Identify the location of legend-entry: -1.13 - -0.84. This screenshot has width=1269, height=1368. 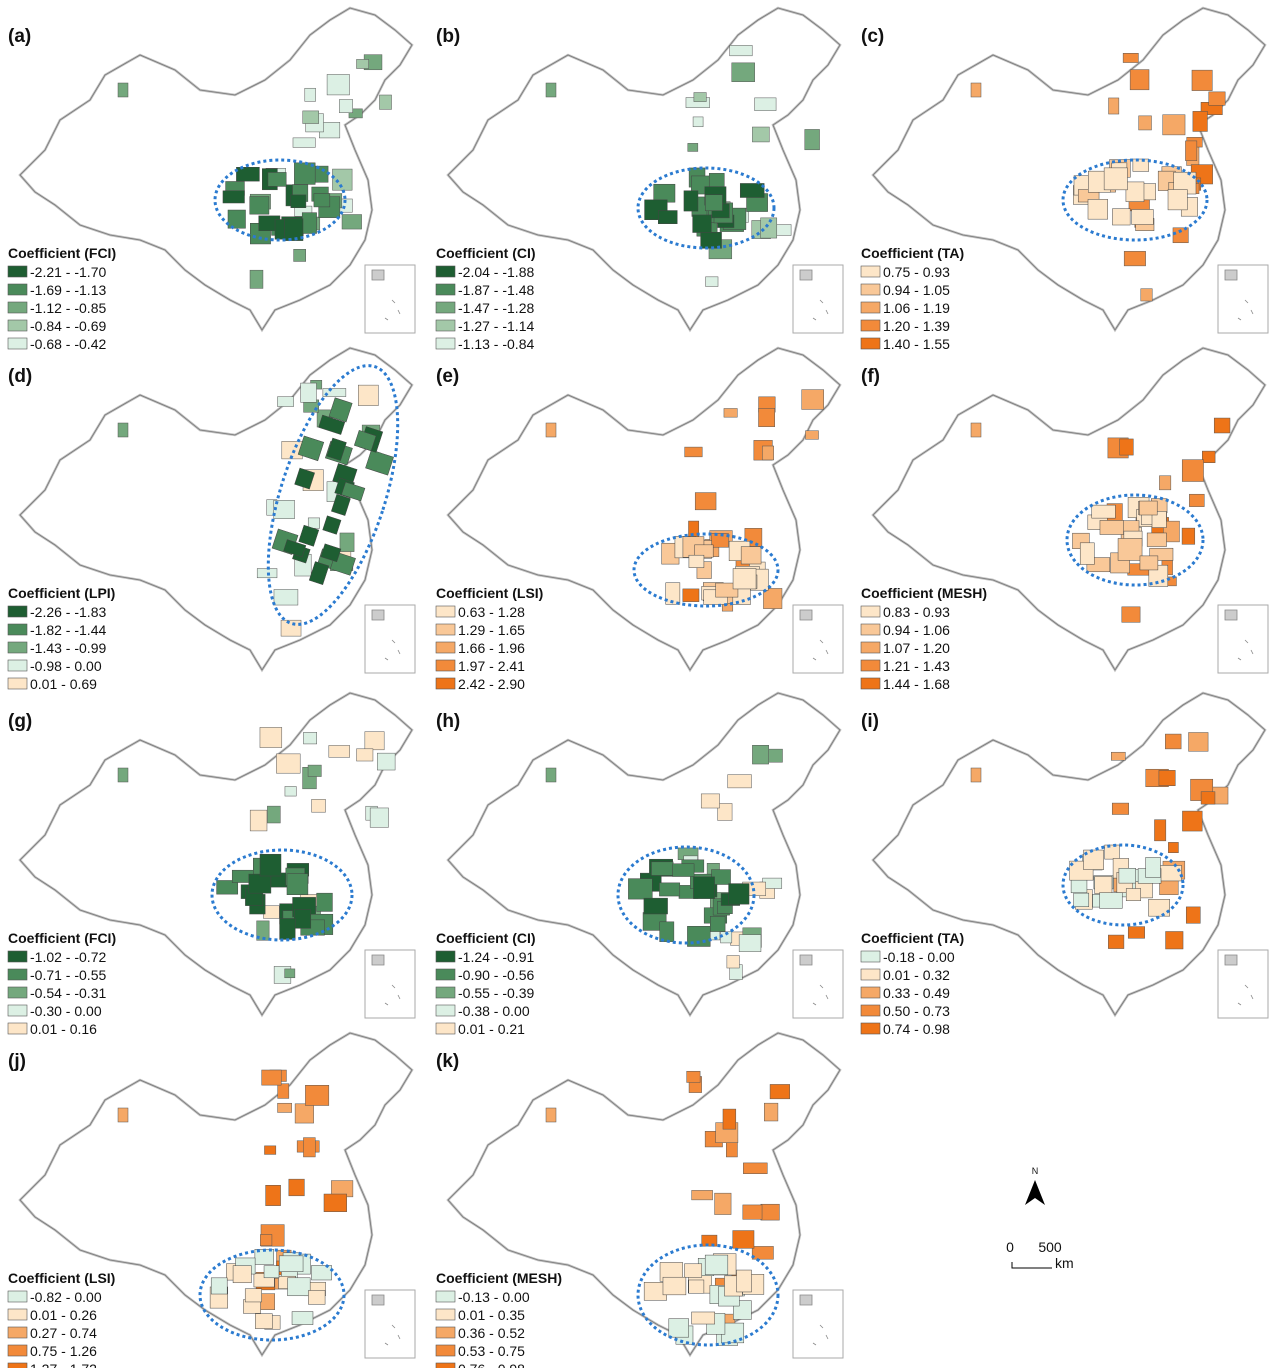
(496, 344).